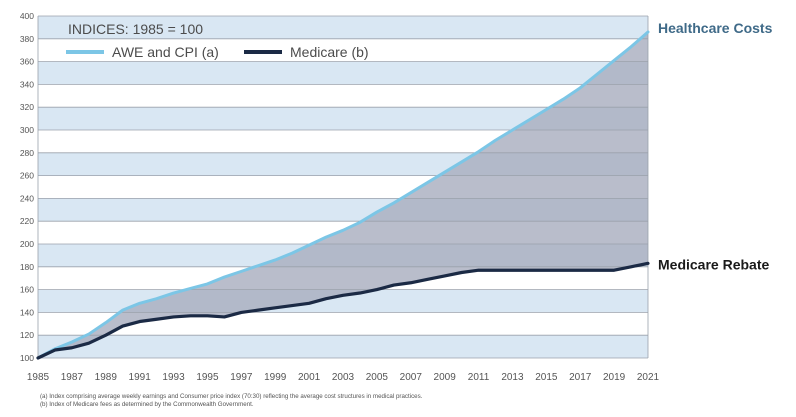 The width and height of the screenshot is (796, 417). What do you see at coordinates (27, 39) in the screenshot?
I see `y-tick-label: 380` at bounding box center [27, 39].